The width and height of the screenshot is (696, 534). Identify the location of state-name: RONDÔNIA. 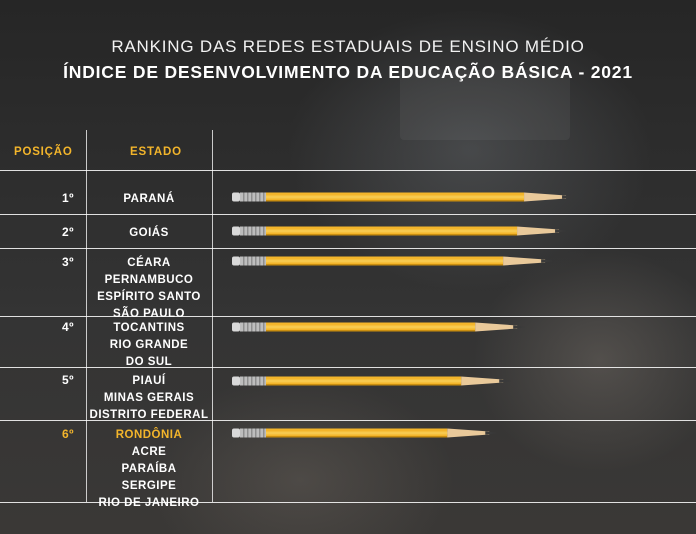
(149, 435).